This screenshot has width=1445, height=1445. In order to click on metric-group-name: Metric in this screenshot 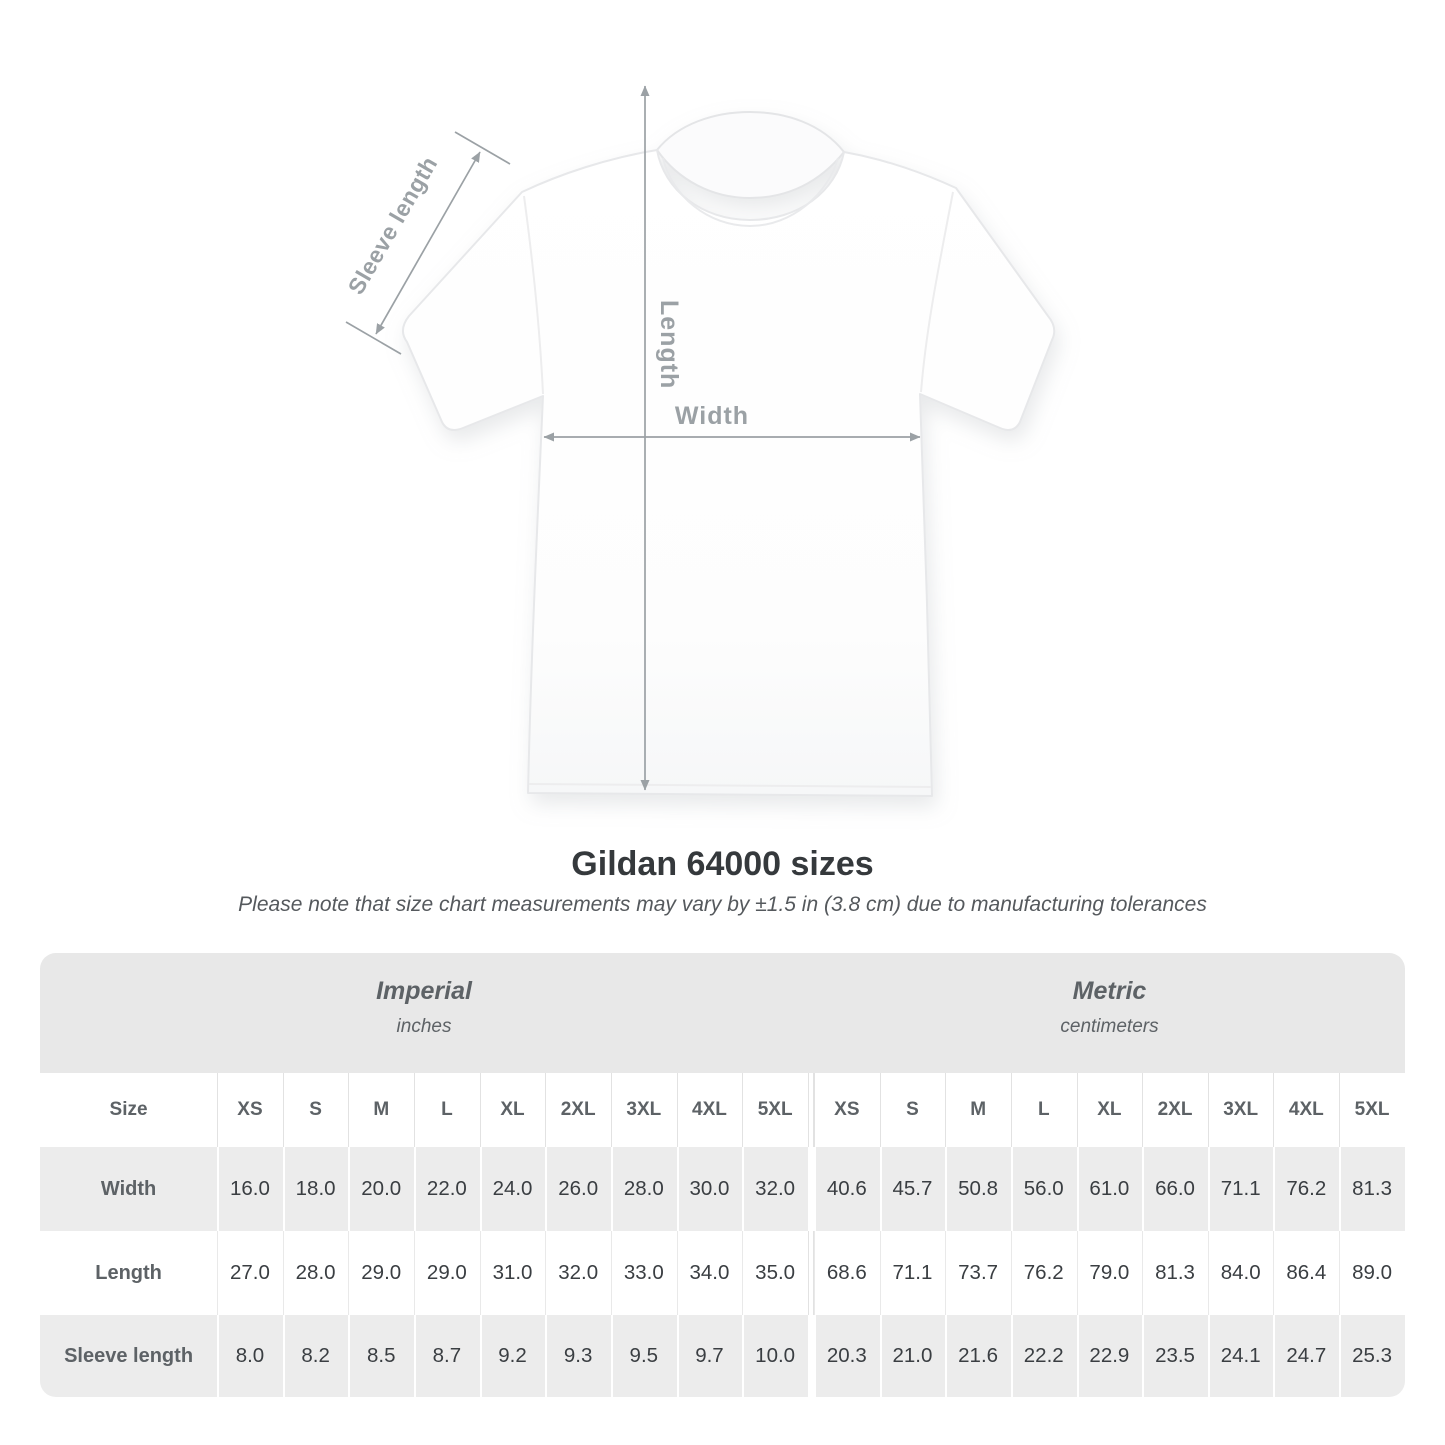, I will do `click(1109, 991)`.